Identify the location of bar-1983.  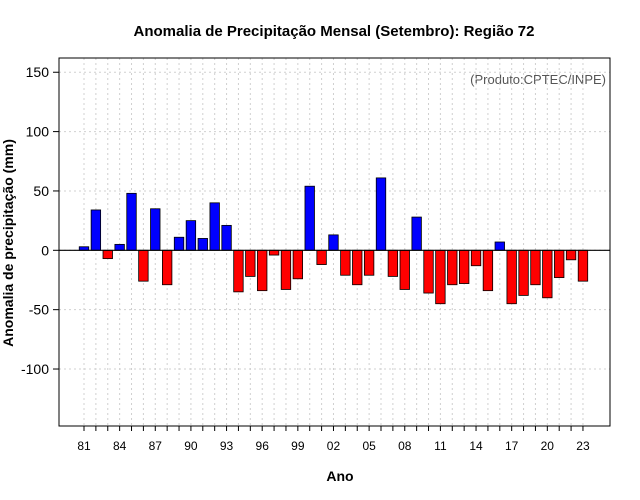
(107, 254).